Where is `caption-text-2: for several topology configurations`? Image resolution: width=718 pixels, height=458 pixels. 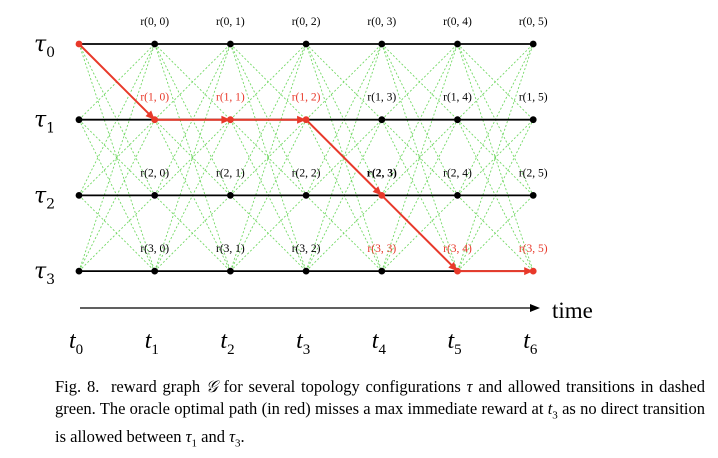
caption-text-2: for several topology configurations is located at coordinates (342, 386).